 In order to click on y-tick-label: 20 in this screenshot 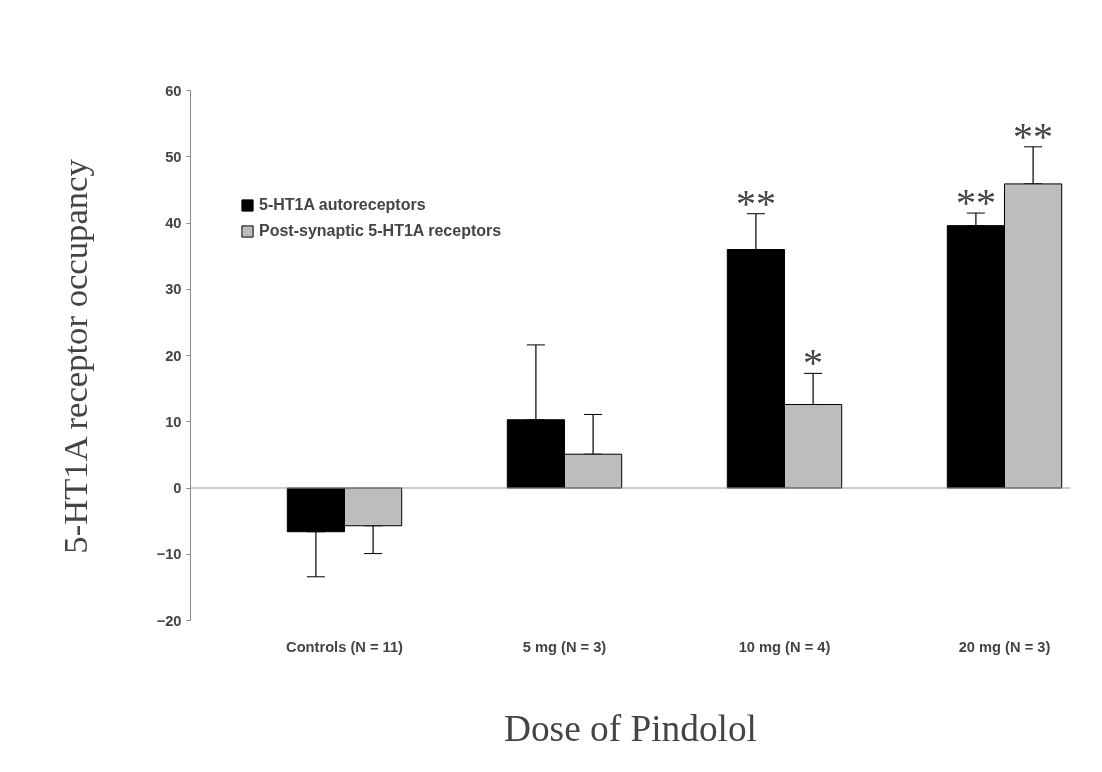, I will do `click(173, 355)`.